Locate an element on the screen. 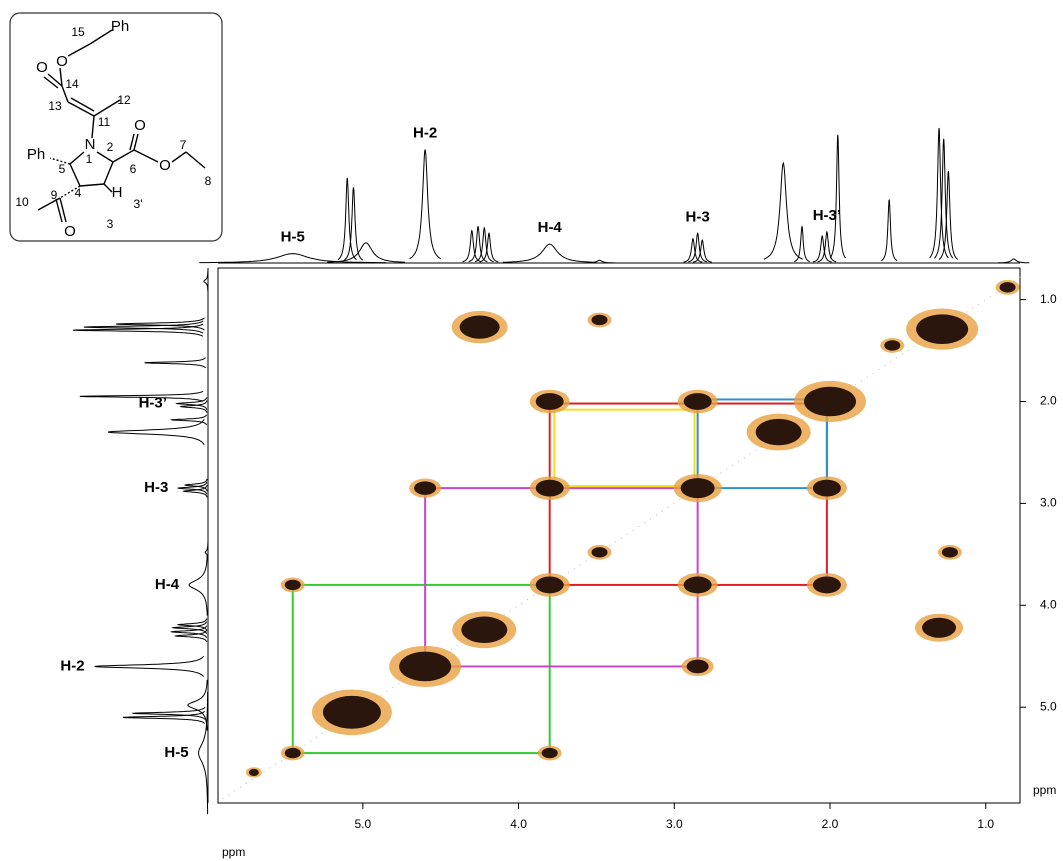  bonds is located at coordinates (121, 126).